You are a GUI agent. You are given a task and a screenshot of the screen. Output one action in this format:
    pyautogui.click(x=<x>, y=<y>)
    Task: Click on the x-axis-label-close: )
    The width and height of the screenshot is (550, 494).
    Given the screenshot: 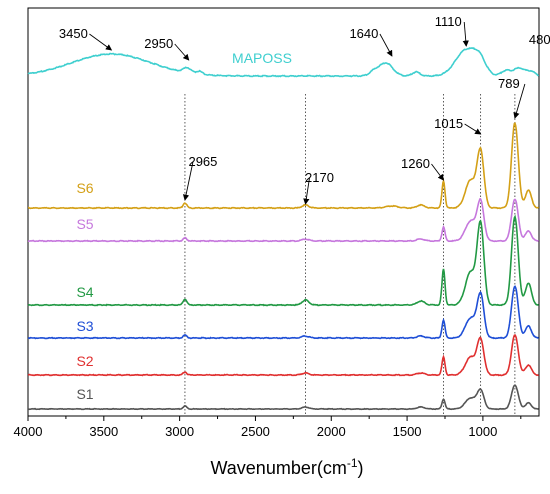 What is the action you would take?
    pyautogui.click(x=361, y=468)
    